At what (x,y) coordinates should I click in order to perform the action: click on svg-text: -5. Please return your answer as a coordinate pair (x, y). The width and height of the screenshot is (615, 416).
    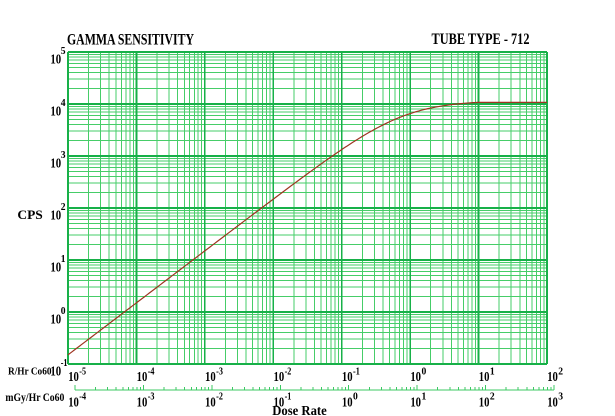
    Looking at the image, I should click on (82, 371).